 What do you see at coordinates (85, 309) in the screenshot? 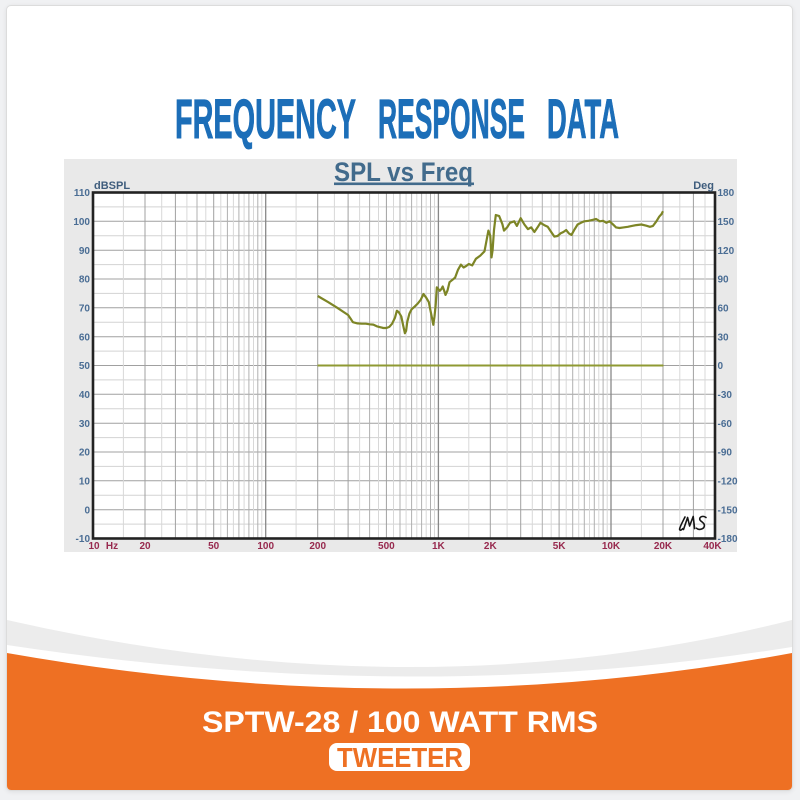
I see `svg-text: 70` at bounding box center [85, 309].